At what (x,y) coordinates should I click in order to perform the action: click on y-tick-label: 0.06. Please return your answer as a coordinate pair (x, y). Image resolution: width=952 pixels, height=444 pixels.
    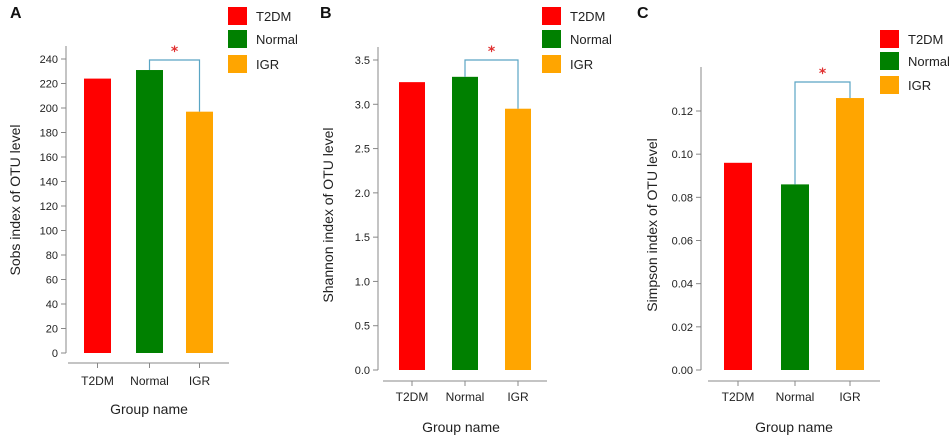
    Looking at the image, I should click on (682, 242).